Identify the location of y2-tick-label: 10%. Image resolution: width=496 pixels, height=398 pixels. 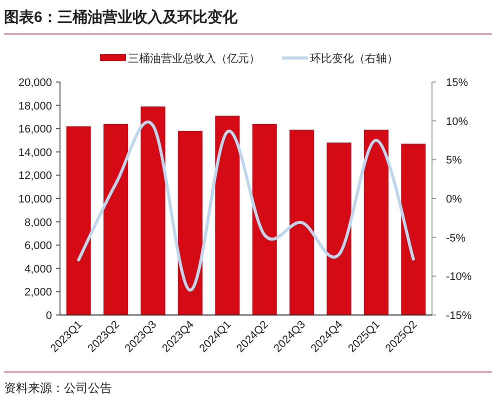
(457, 122).